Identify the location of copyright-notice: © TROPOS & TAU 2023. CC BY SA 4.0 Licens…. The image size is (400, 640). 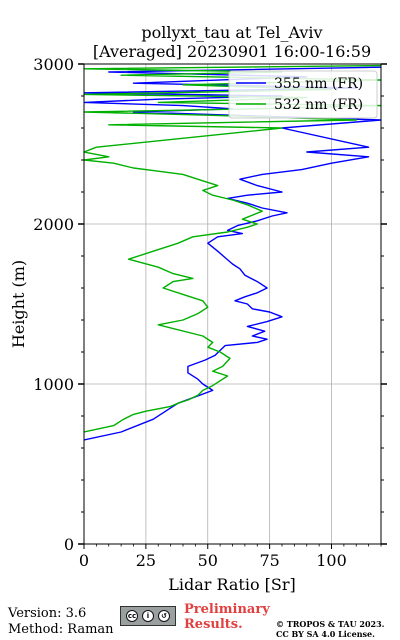
(330, 629).